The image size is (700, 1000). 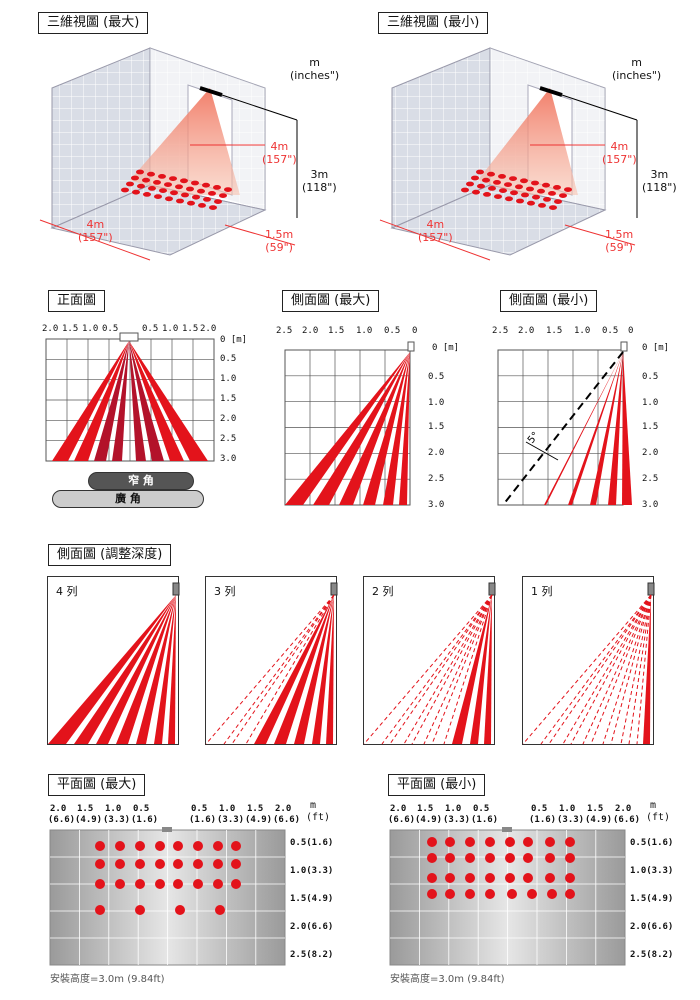 What do you see at coordinates (95, 231) in the screenshot?
I see `view3d-max-floor-depth: 4m (157")` at bounding box center [95, 231].